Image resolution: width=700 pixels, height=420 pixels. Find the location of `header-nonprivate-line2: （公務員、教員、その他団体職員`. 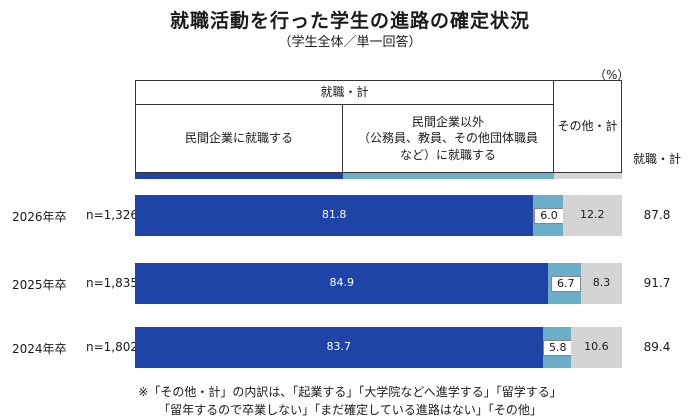

header-nonprivate-line2: （公務員、教員、その他団体職員 is located at coordinates (447, 138).